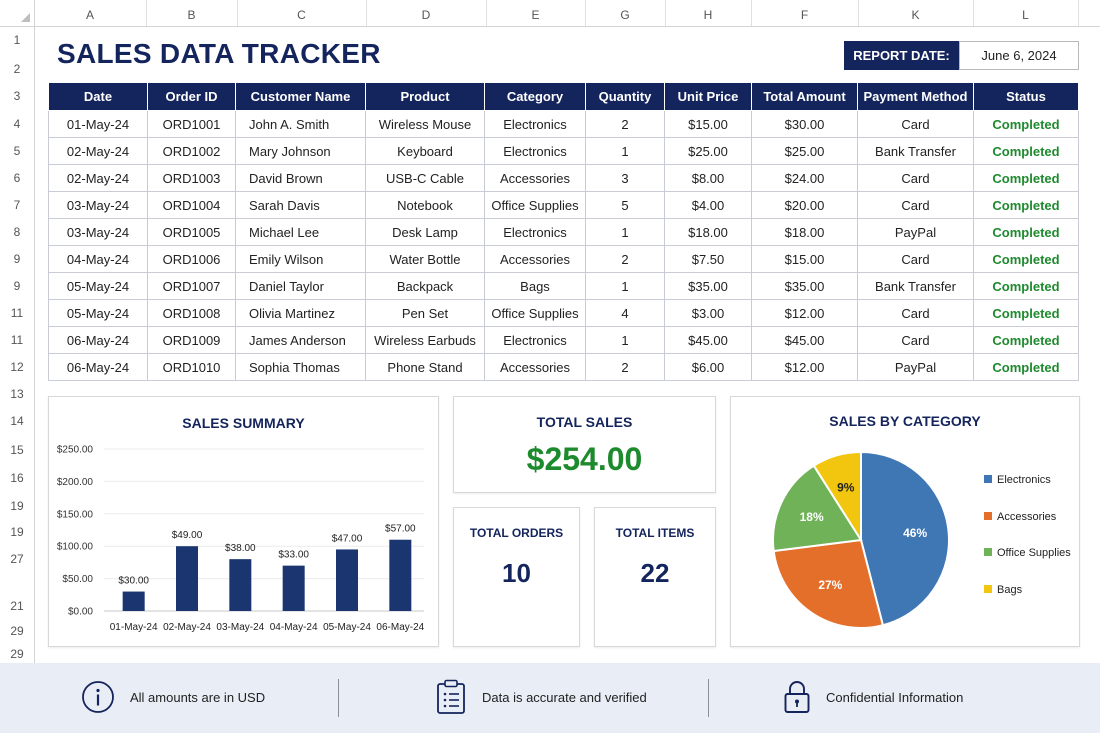 The image size is (1100, 733). Describe the element at coordinates (300, 96) in the screenshot. I see `col-header-customer-name: Customer Name` at that location.